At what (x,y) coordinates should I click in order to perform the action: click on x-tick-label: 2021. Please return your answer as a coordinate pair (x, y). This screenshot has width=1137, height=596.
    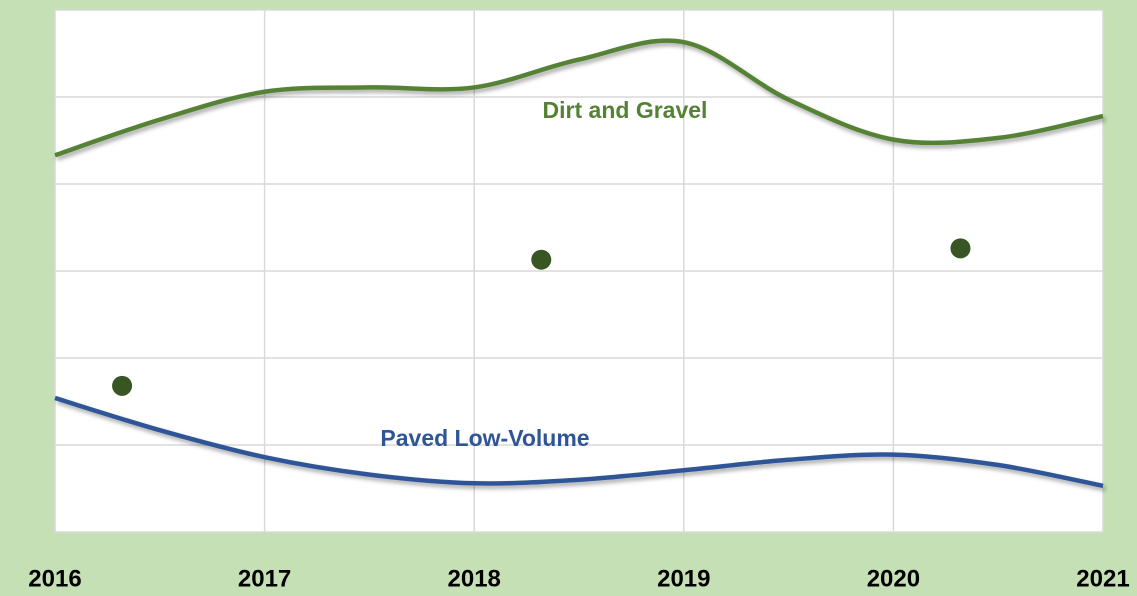
    Looking at the image, I should click on (1102, 578).